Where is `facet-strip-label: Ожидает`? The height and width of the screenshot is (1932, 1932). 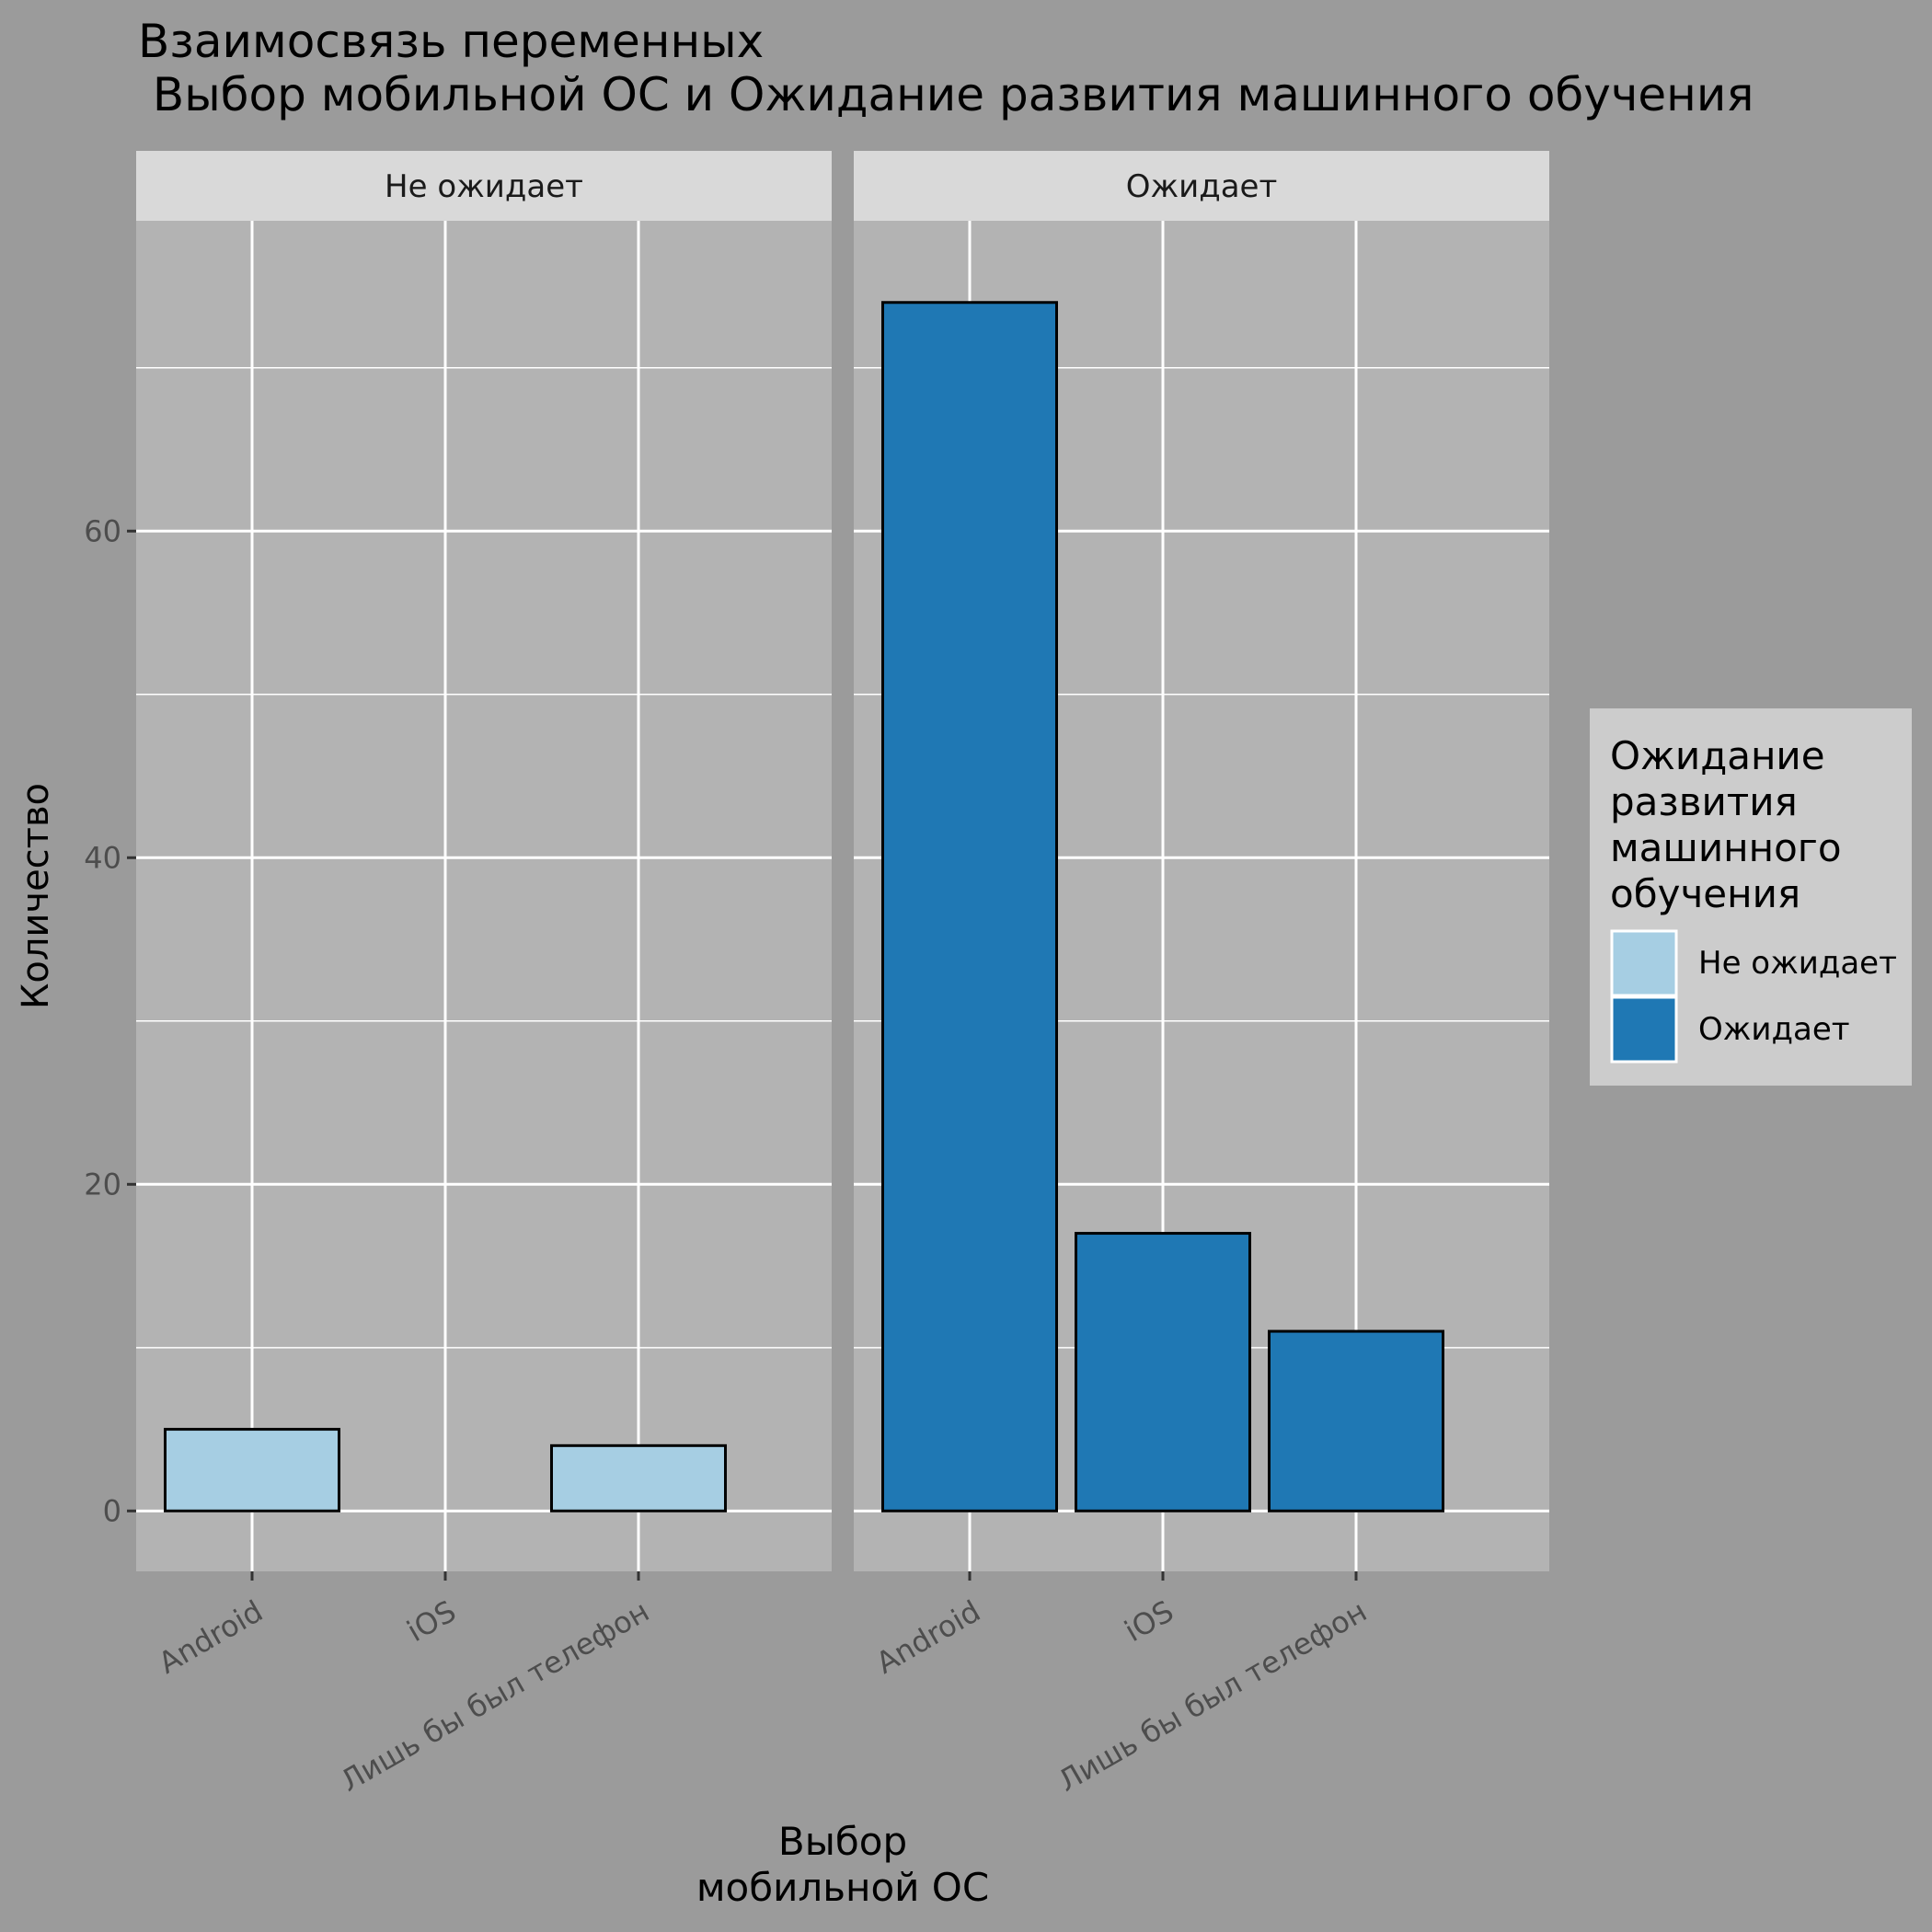 facet-strip-label: Ожидает is located at coordinates (1202, 186).